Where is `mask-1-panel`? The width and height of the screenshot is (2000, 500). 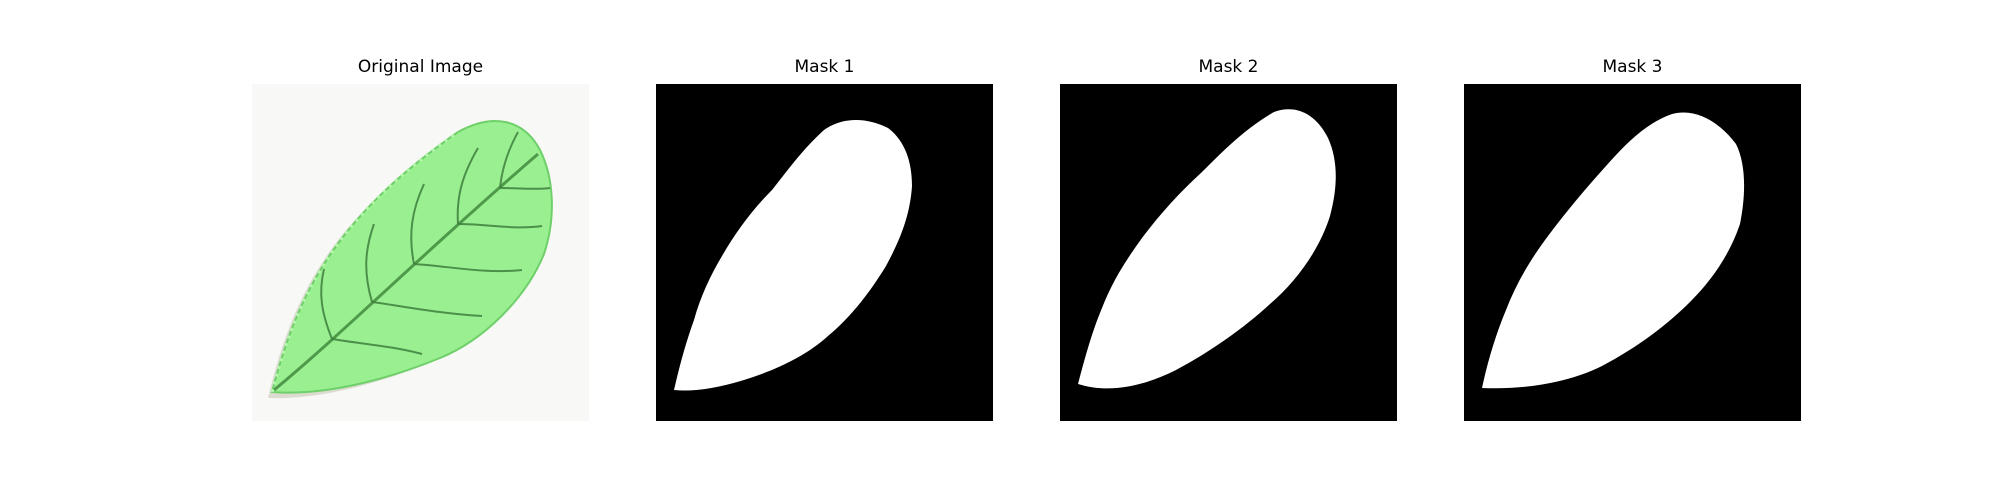
mask-1-panel is located at coordinates (824, 252).